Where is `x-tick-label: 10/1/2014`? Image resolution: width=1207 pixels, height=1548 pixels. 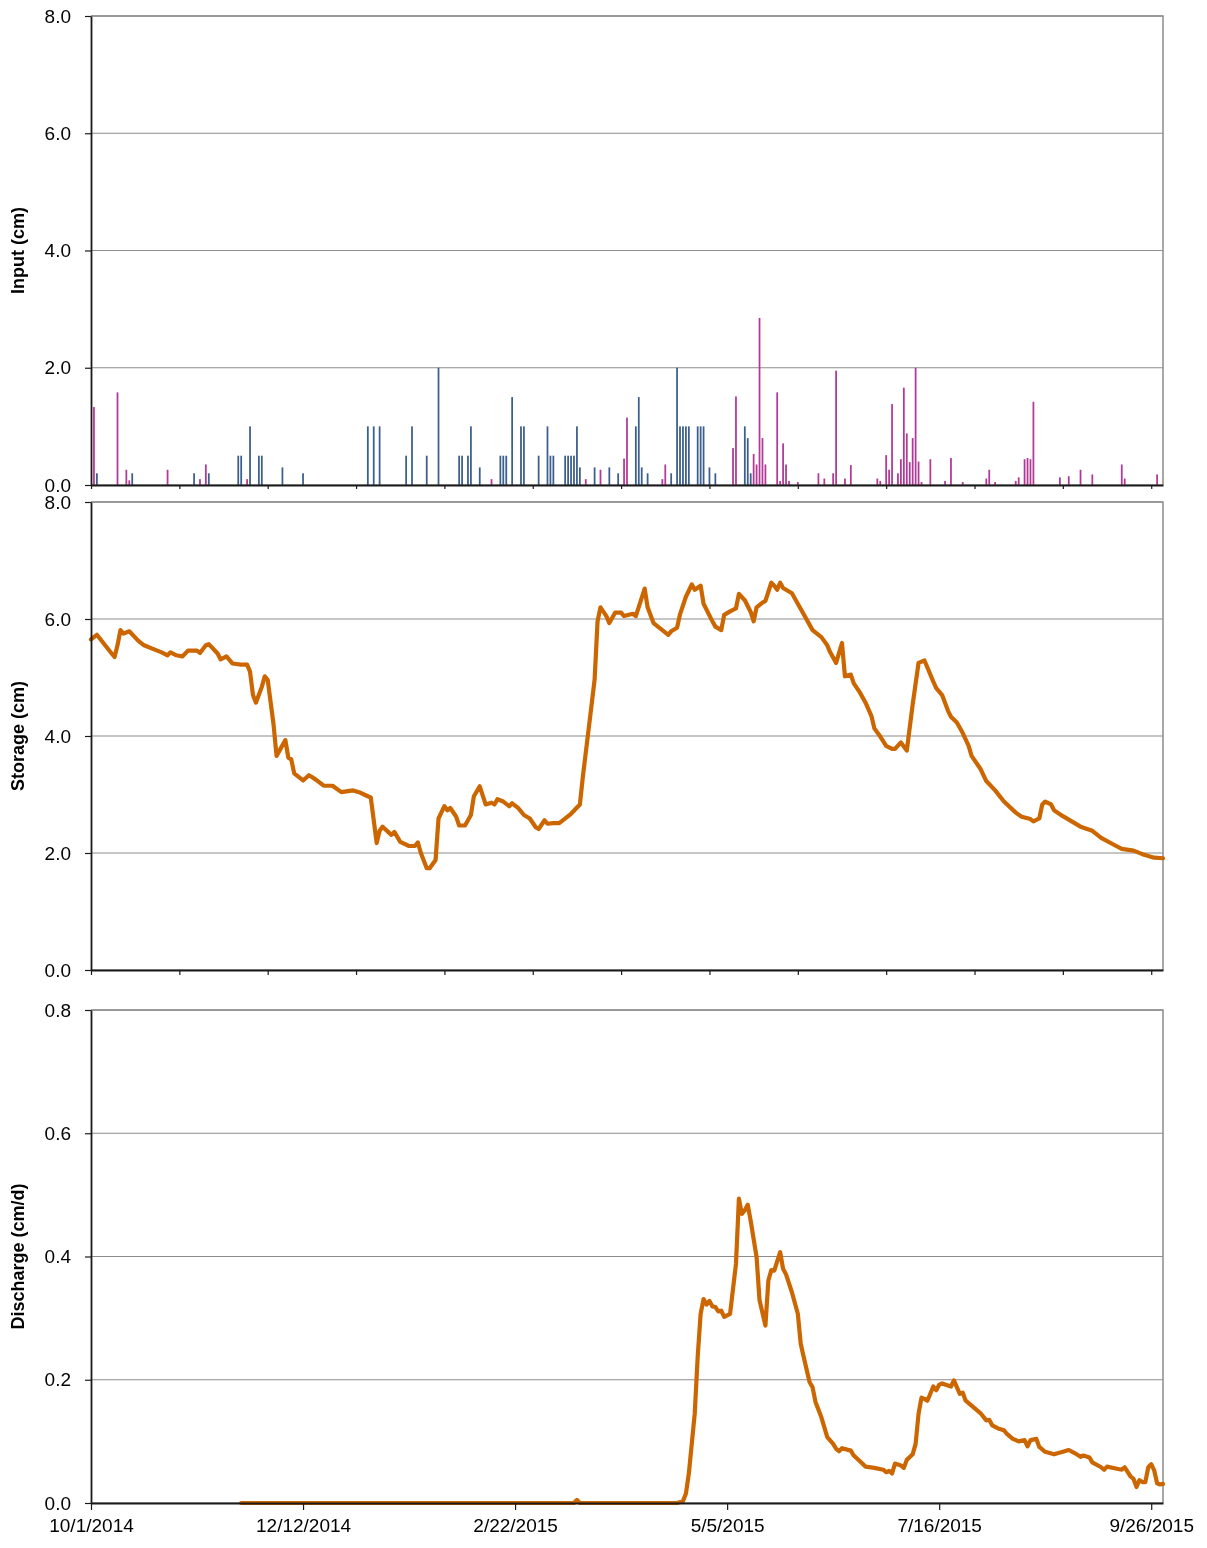 x-tick-label: 10/1/2014 is located at coordinates (92, 1526).